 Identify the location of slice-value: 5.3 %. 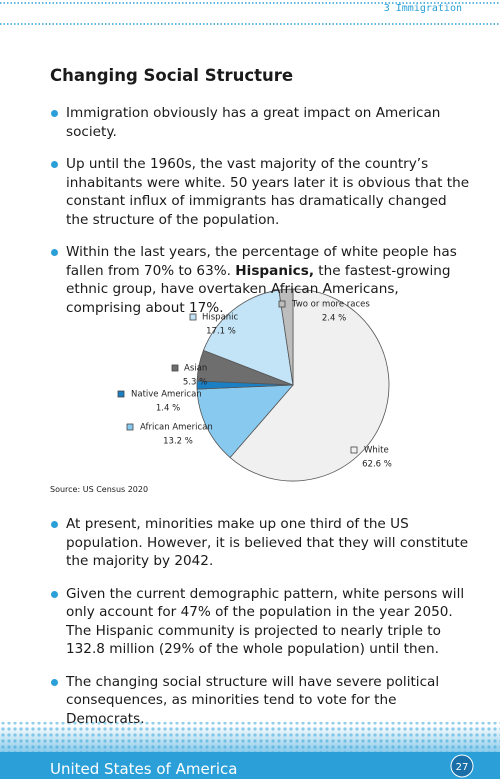
(195, 383).